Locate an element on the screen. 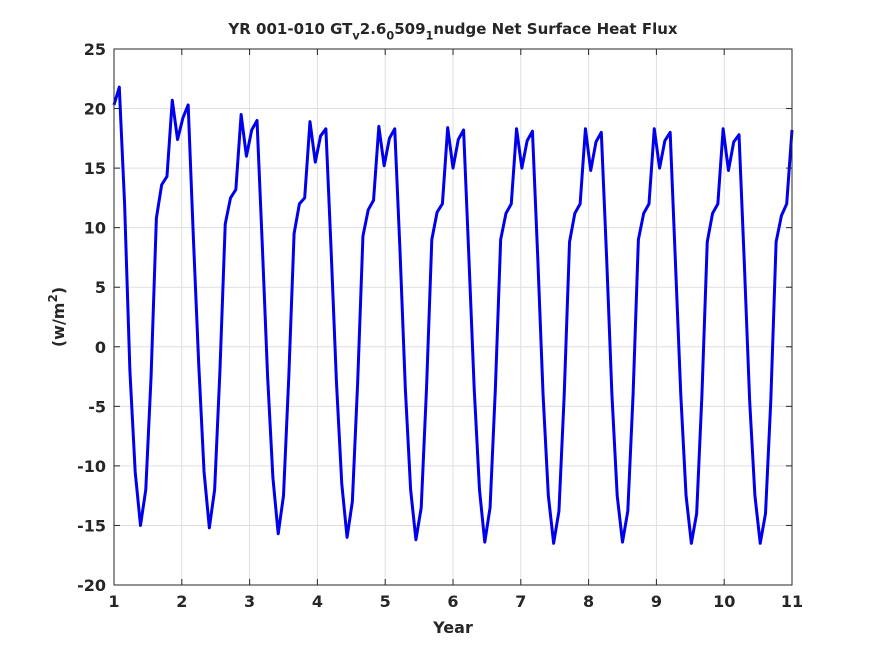 Image resolution: width=875 pixels, height=656 pixels. x-tick-labels: 1 2 3 4 5 6 7 8 9 10 11 is located at coordinates (455, 601).